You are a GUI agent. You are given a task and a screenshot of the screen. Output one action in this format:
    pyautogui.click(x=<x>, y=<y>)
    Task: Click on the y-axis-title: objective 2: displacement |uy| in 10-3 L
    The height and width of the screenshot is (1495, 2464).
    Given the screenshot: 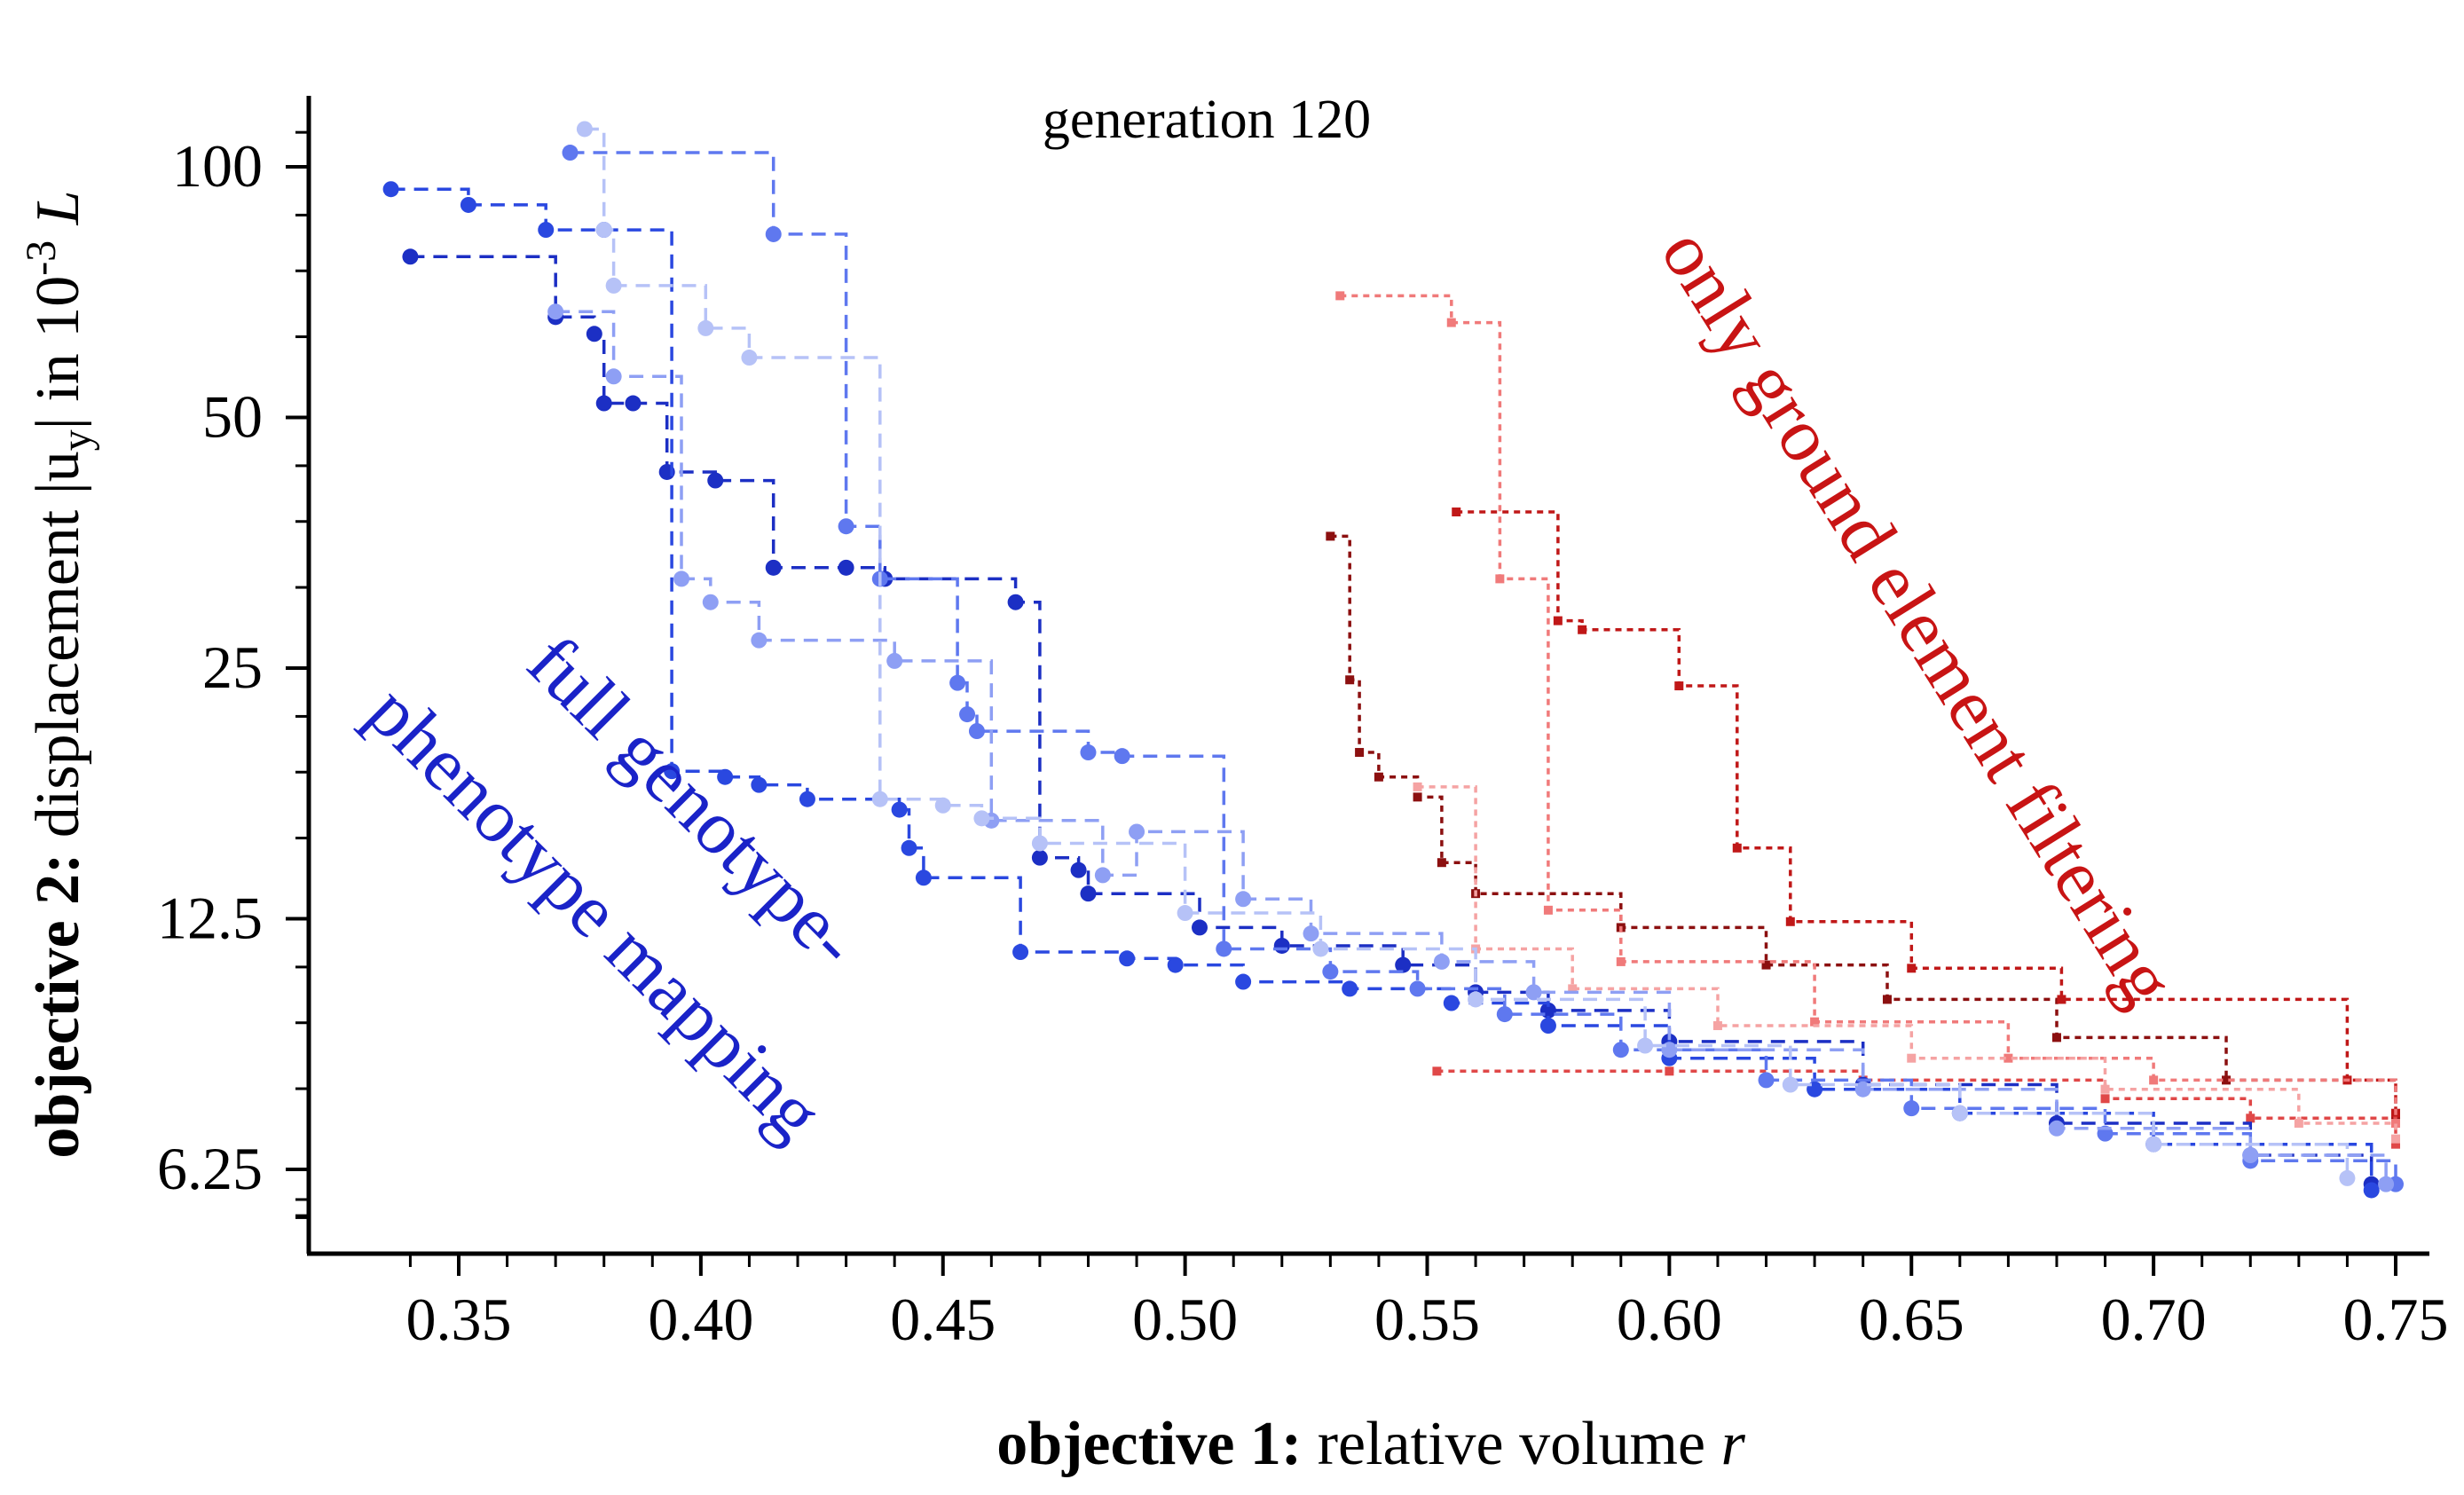 What is the action you would take?
    pyautogui.click(x=59, y=674)
    